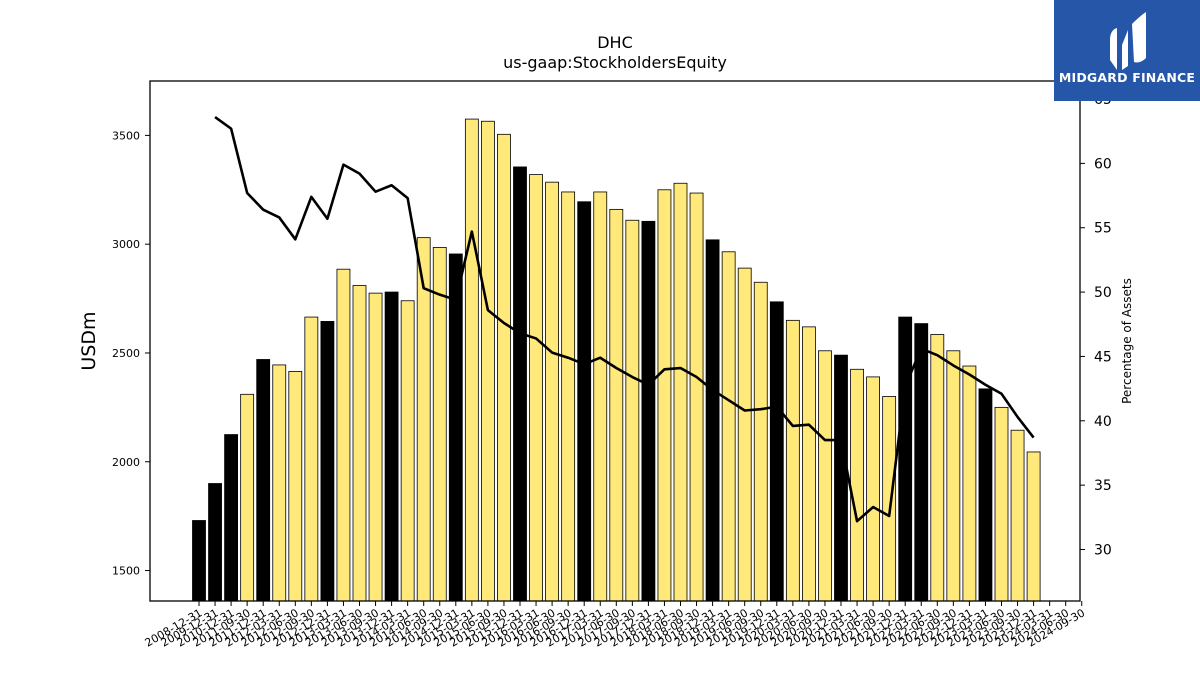  Describe the element at coordinates (126, 135) in the screenshot. I see `y-tick-label: 3500` at that location.